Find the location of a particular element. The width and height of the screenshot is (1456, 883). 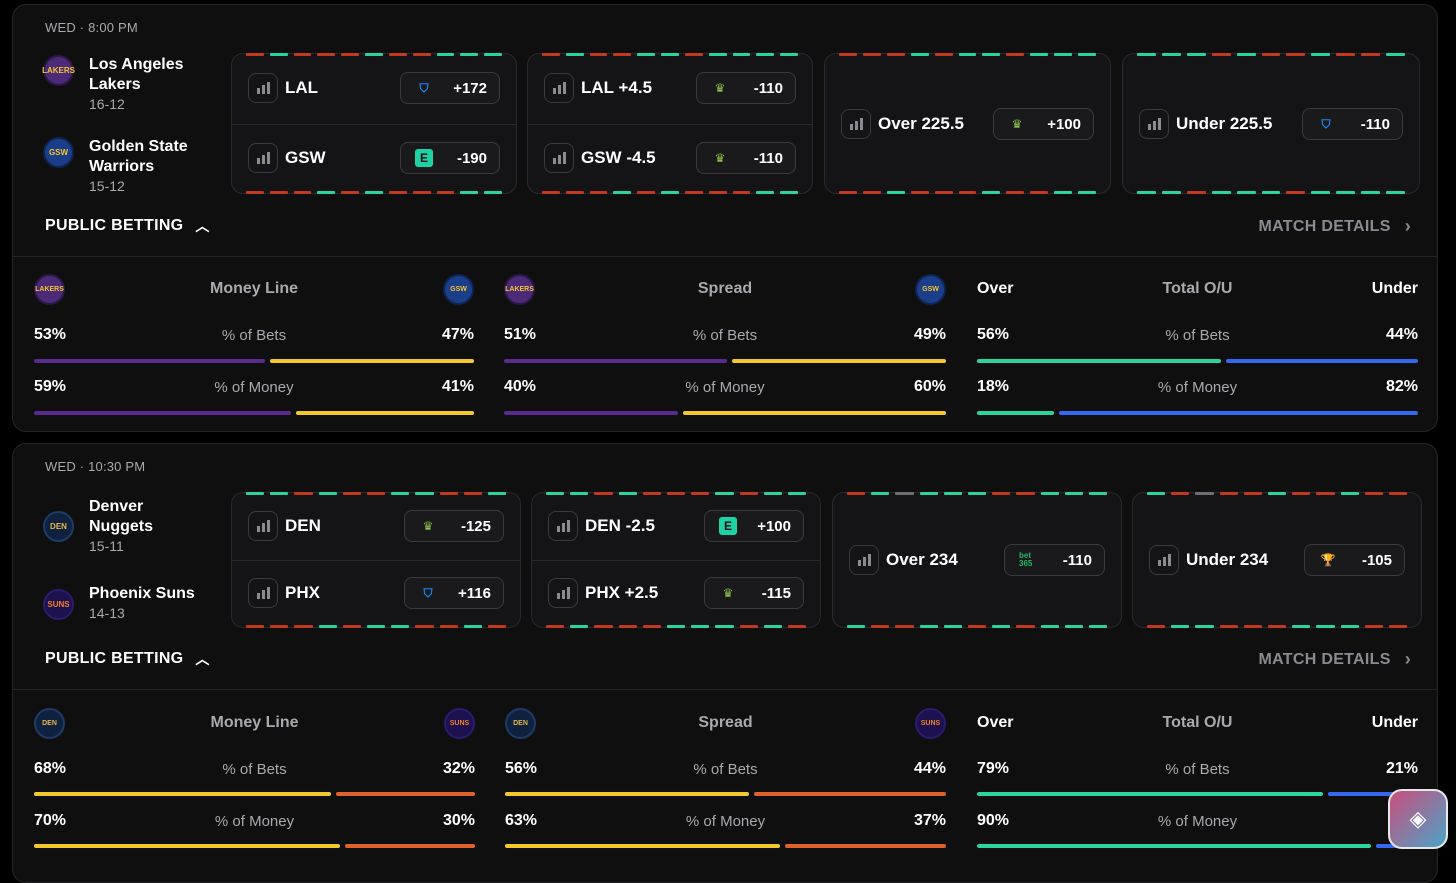

under-option: Under 234 🏆 -105 is located at coordinates (1277, 560).